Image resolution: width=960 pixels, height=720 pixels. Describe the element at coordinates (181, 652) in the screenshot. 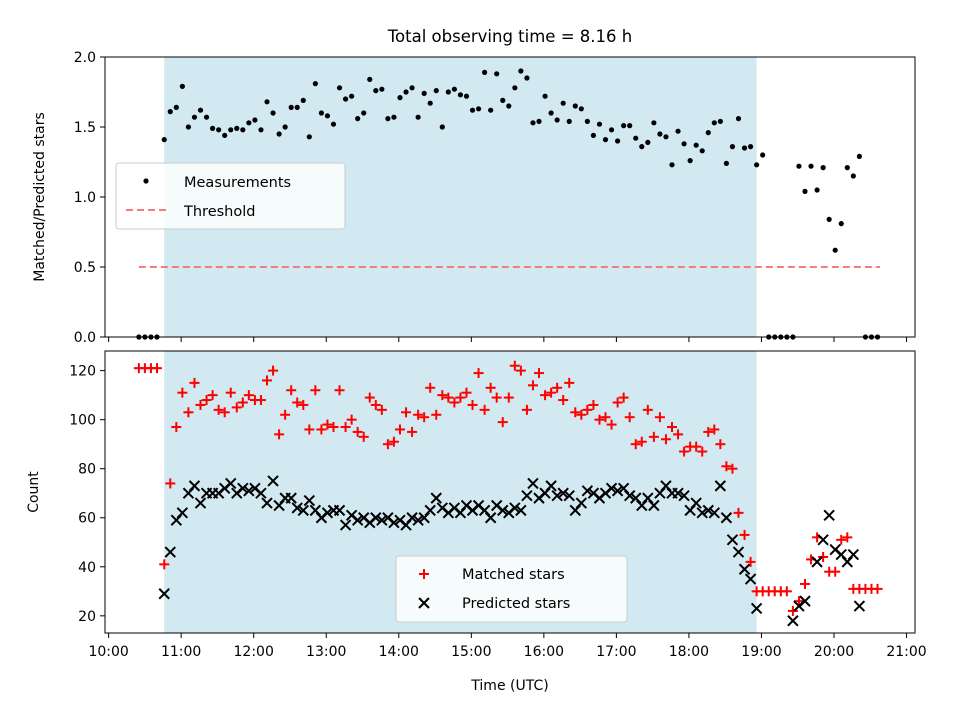

I see `x-tick-label: 11:00` at that location.